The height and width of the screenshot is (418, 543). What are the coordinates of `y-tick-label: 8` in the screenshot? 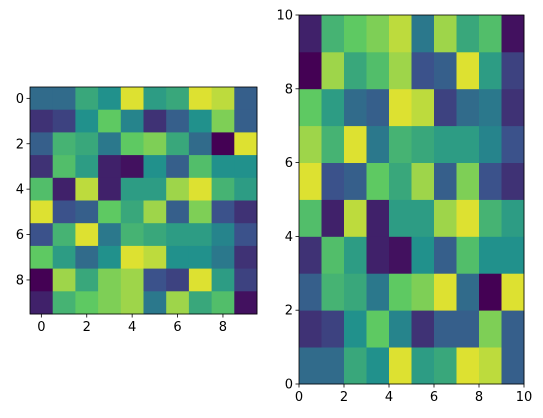 It's located at (20, 280).